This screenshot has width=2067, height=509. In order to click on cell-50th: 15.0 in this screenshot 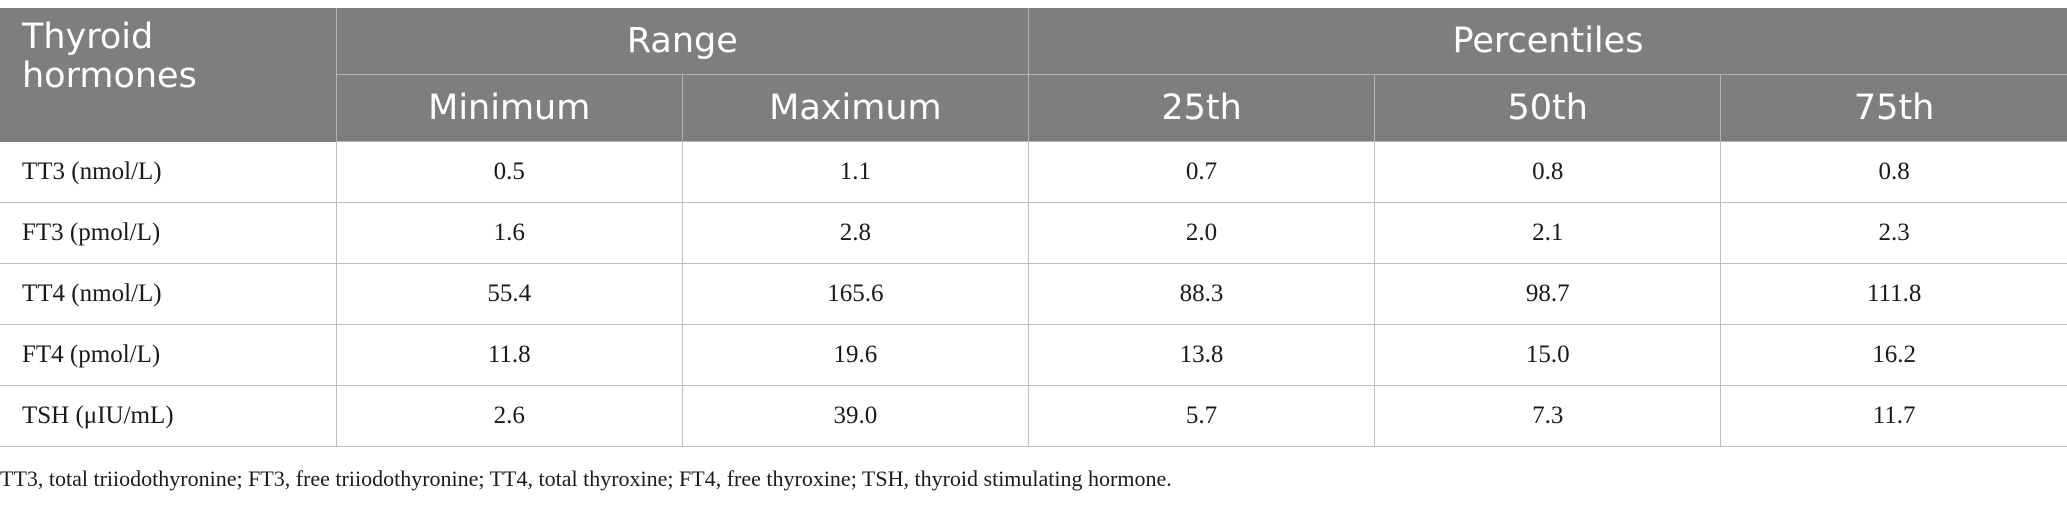, I will do `click(1548, 355)`.